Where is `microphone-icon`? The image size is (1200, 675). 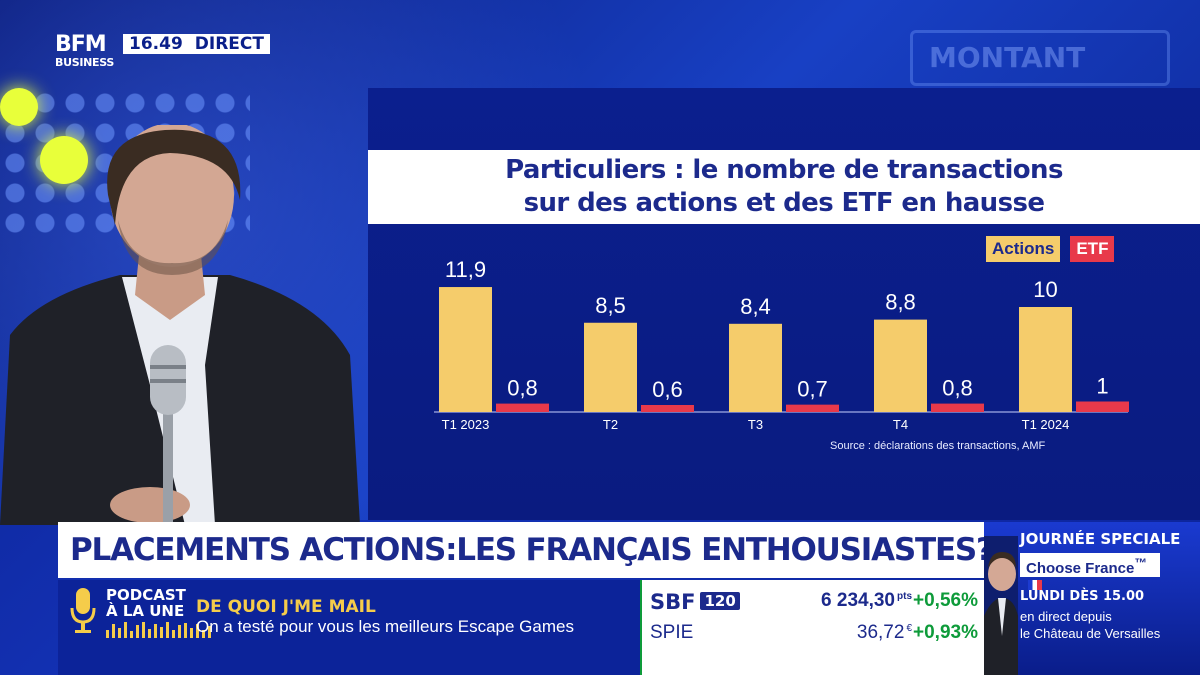 microphone-icon is located at coordinates (83, 610).